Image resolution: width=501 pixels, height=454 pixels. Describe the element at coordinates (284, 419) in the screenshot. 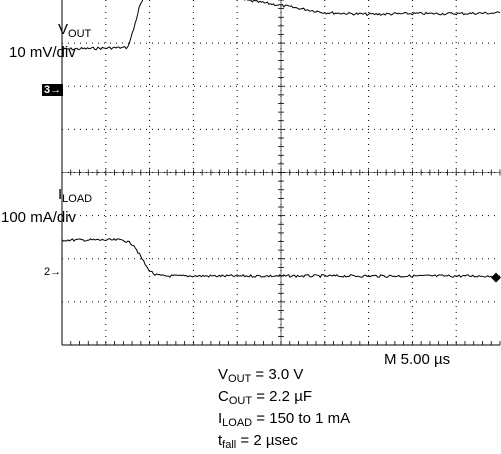

I see `note-iload: ILOAD = 150 to 1 mA` at that location.